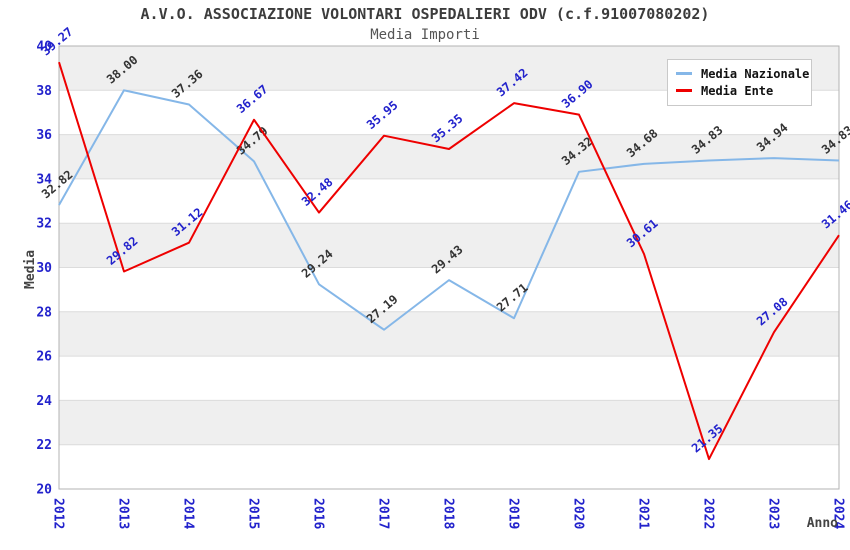  I want to click on y-axis-title: Media, so click(30, 269).